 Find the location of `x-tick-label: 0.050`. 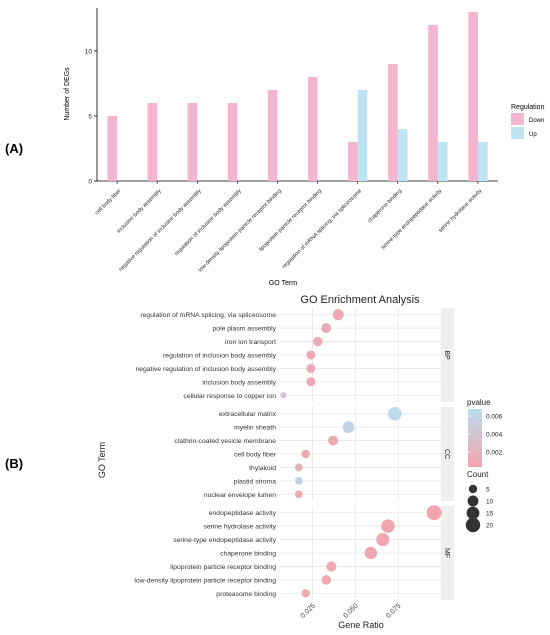

x-tick-label: 0.050 is located at coordinates (350, 610).